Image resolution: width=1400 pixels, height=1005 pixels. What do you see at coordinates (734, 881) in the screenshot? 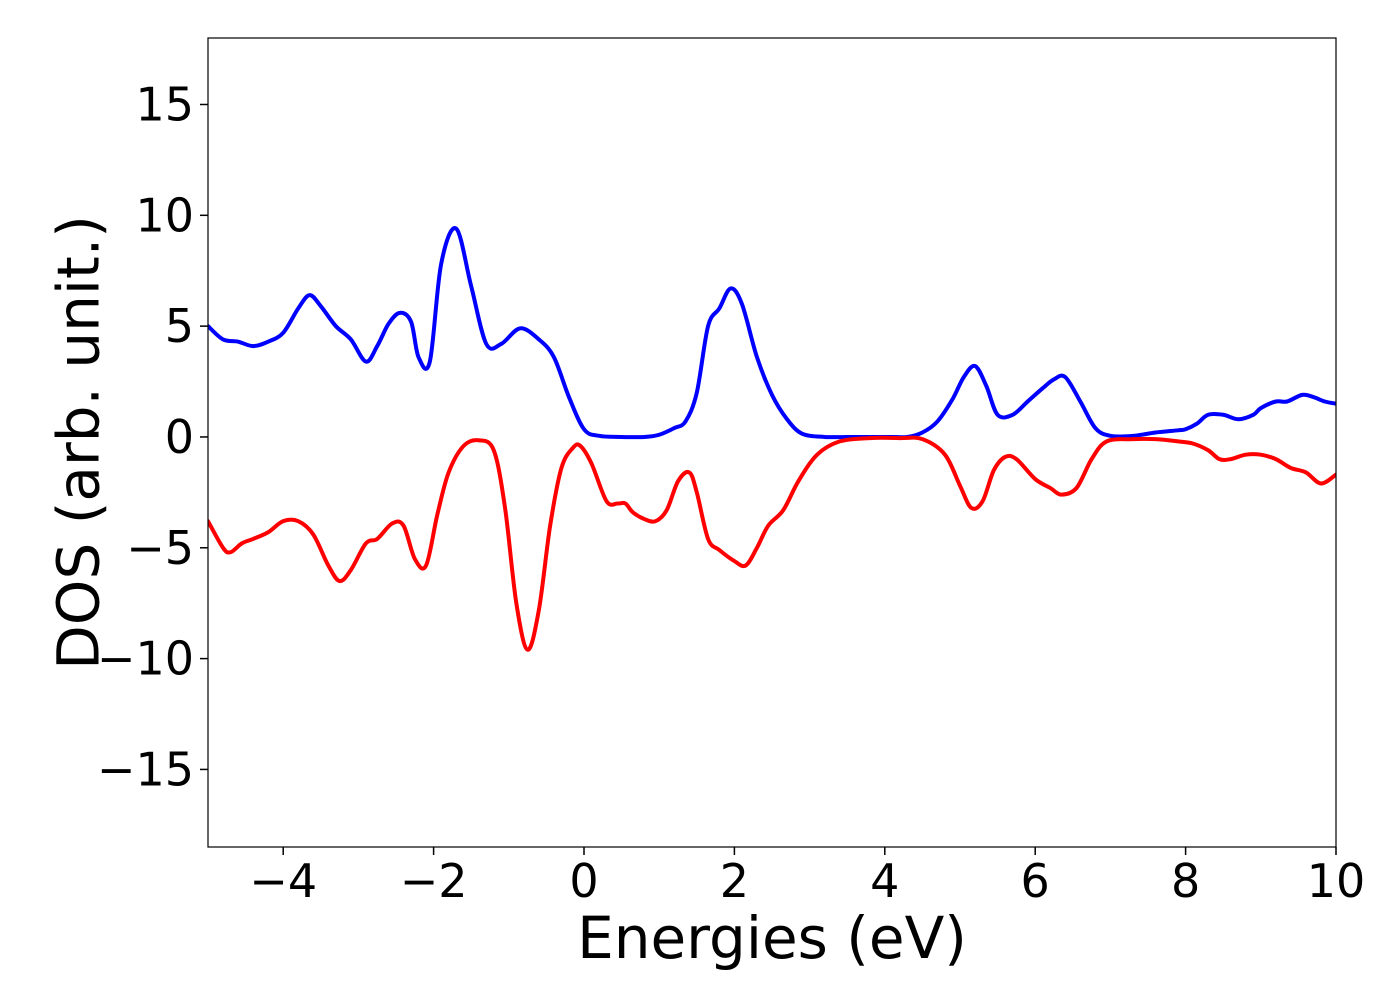
I see `x-tick-label: 2` at bounding box center [734, 881].